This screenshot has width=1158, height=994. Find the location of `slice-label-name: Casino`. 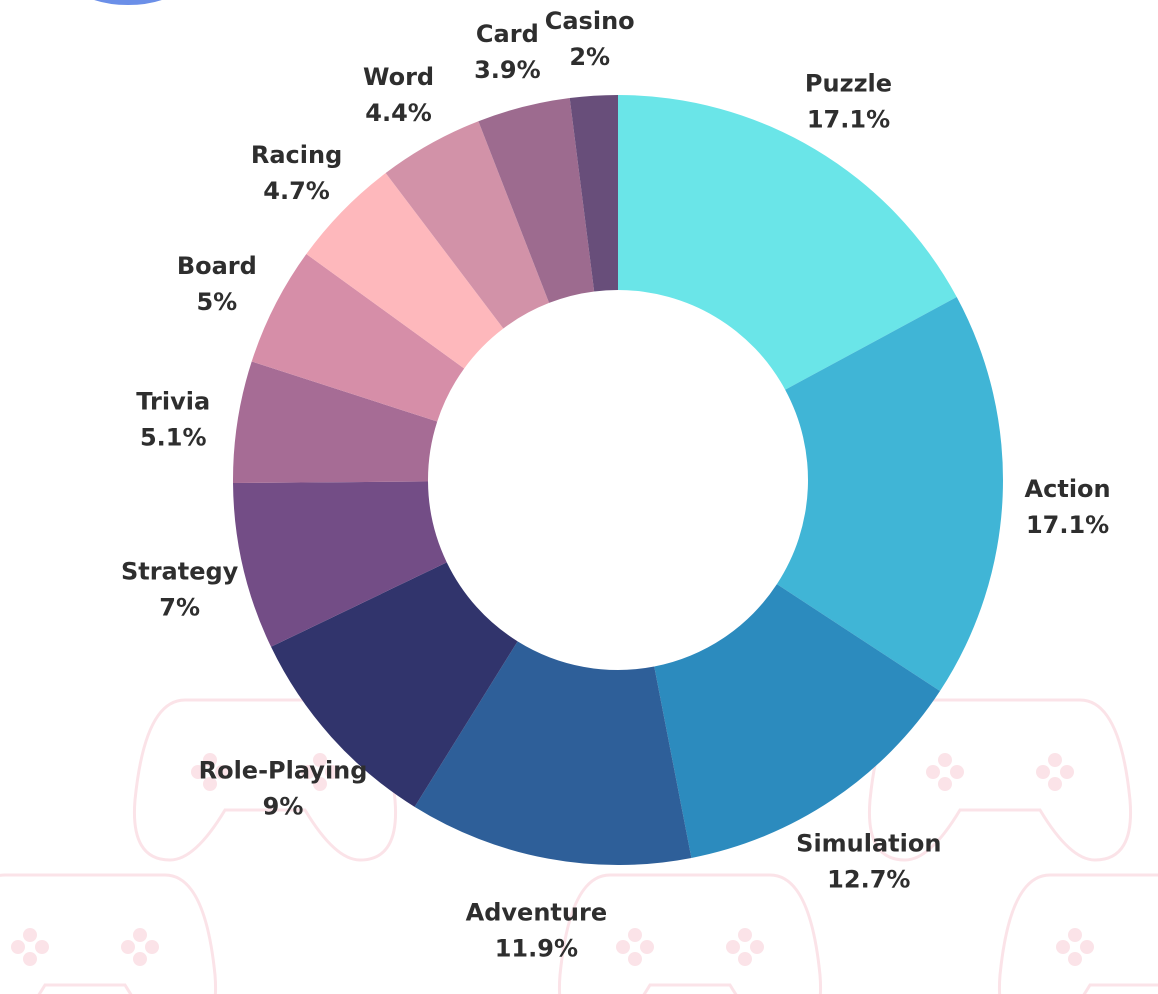

slice-label-name: Casino is located at coordinates (590, 21).